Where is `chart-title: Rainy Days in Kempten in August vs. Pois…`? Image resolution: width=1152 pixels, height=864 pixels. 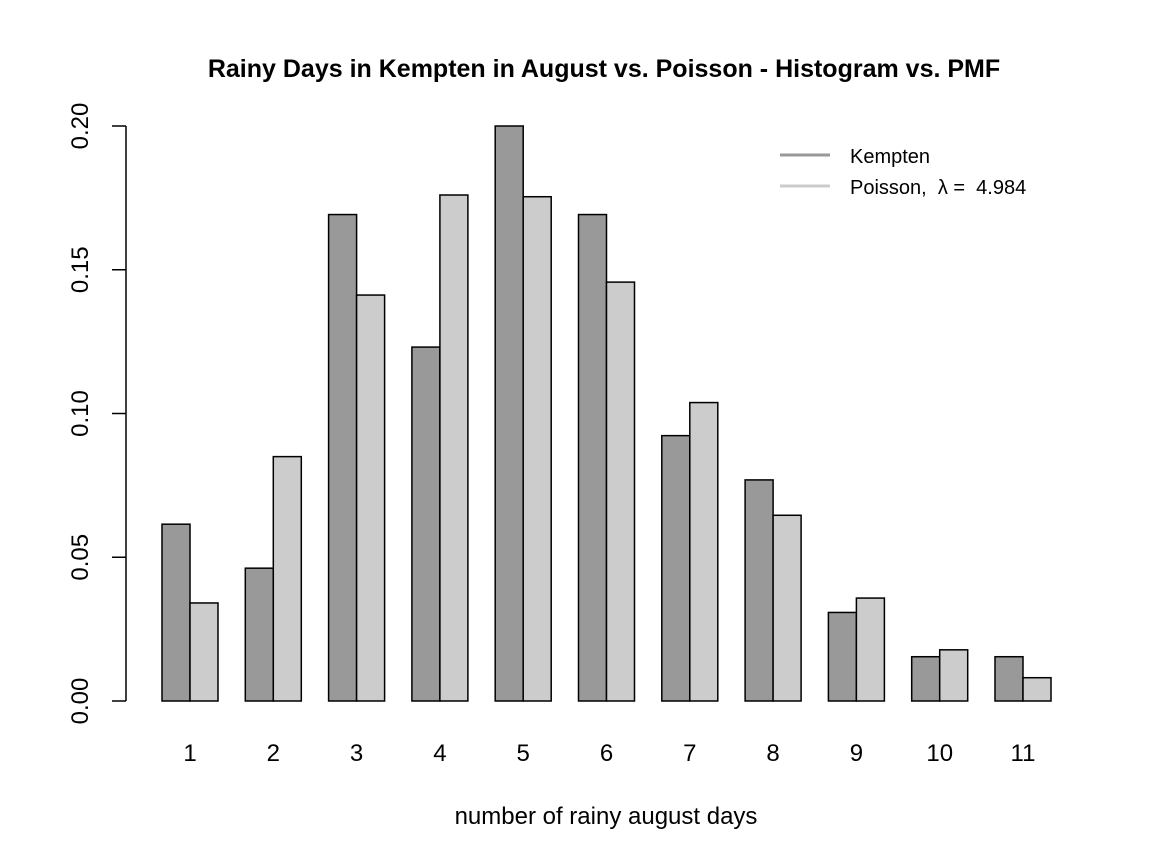
chart-title: Rainy Days in Kempten in August vs. Pois… is located at coordinates (604, 69).